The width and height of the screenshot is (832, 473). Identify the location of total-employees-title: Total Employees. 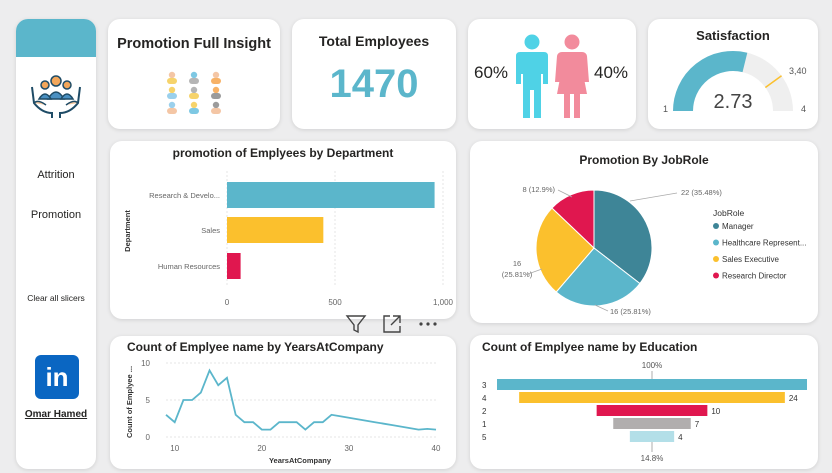
(374, 41).